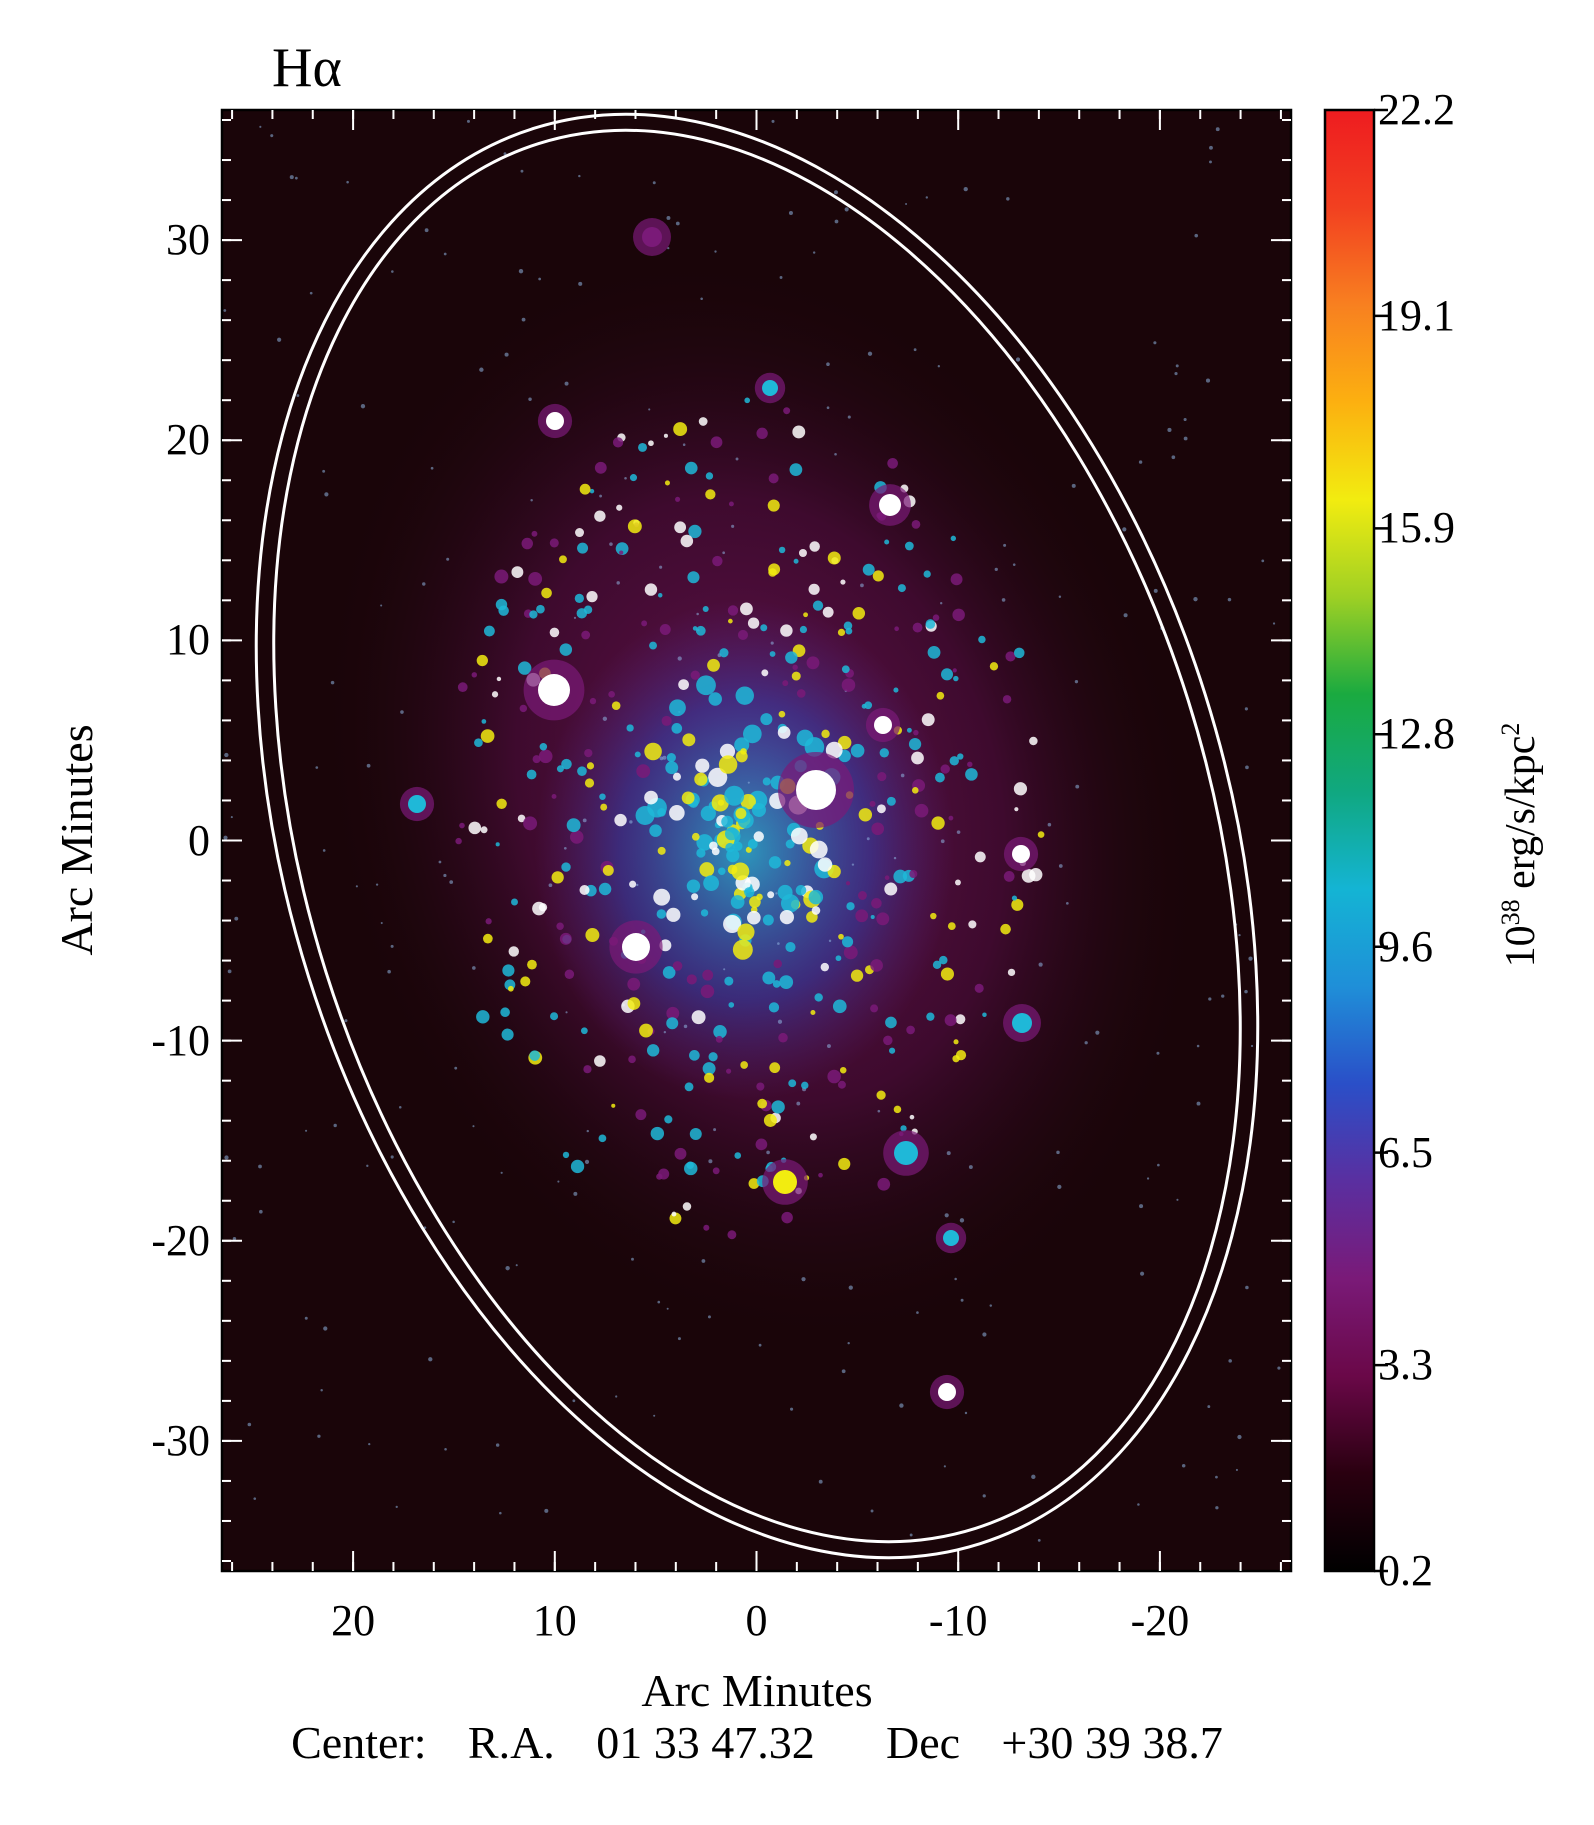 The height and width of the screenshot is (1825, 1594). I want to click on xtick-label-10: 10, so click(554, 1620).